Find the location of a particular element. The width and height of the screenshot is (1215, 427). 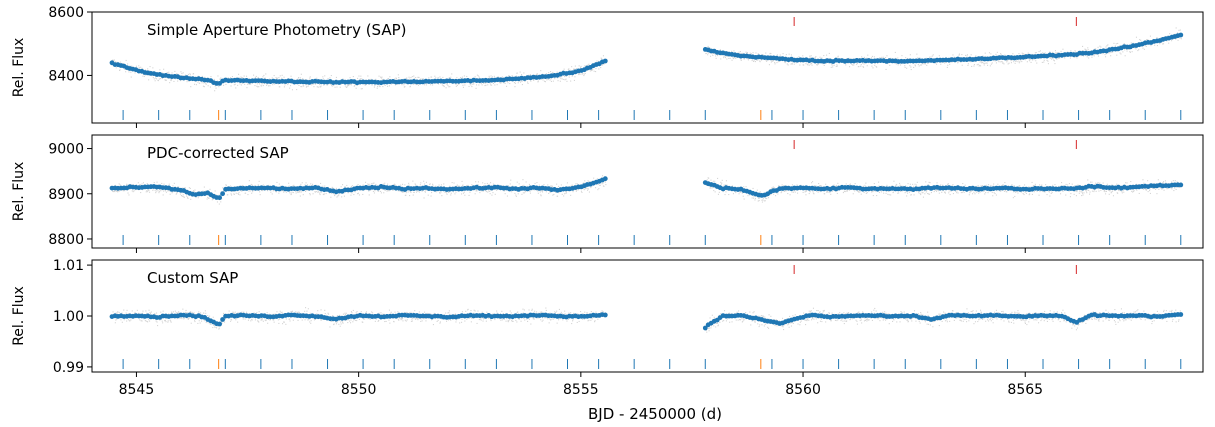

y-axis-label: Rel. Flux is located at coordinates (19, 68).